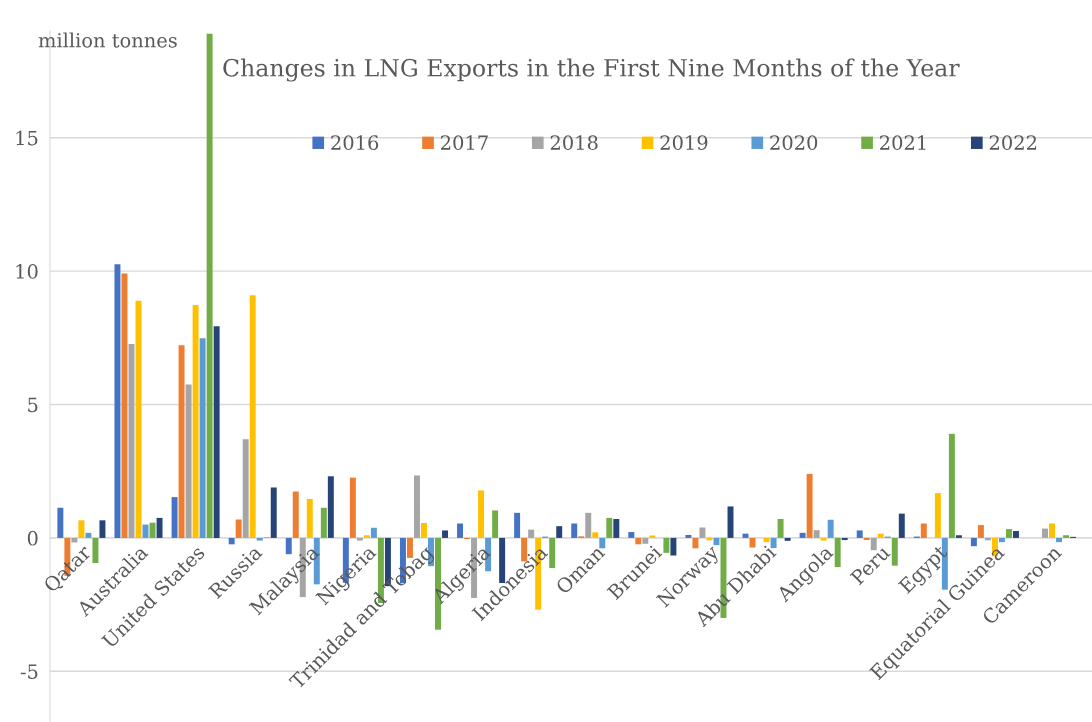 This screenshot has width=1092, height=722. Describe the element at coordinates (684, 142) in the screenshot. I see `legend-label: 2019` at that location.